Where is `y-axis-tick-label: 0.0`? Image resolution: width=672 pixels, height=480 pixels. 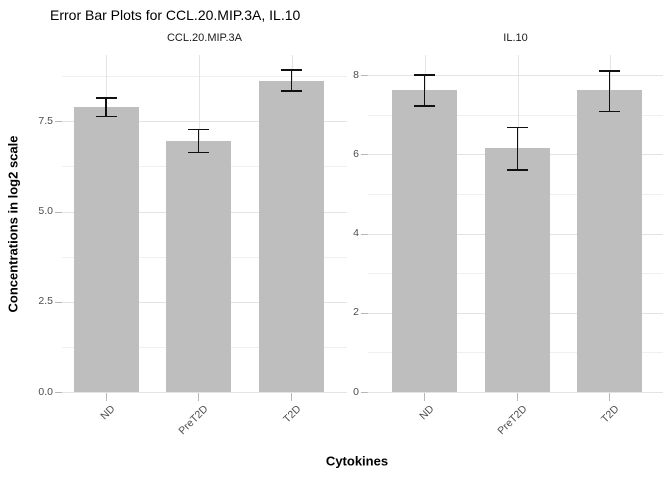 y-axis-tick-label: 0.0 is located at coordinates (45, 391).